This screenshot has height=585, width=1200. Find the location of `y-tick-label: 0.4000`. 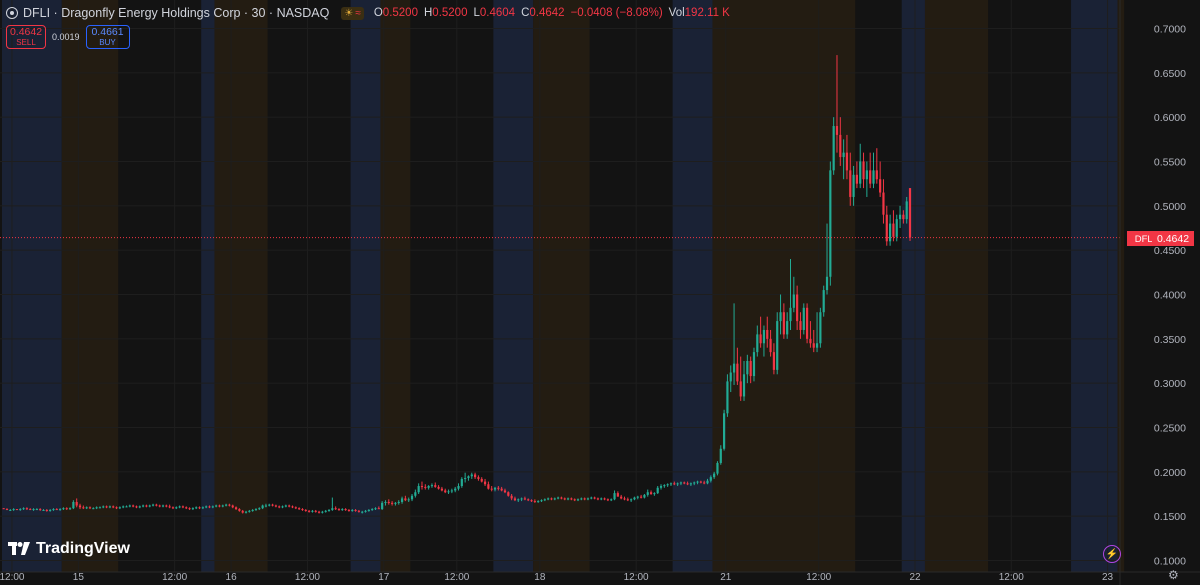

y-tick-label: 0.4000 is located at coordinates (1170, 296).